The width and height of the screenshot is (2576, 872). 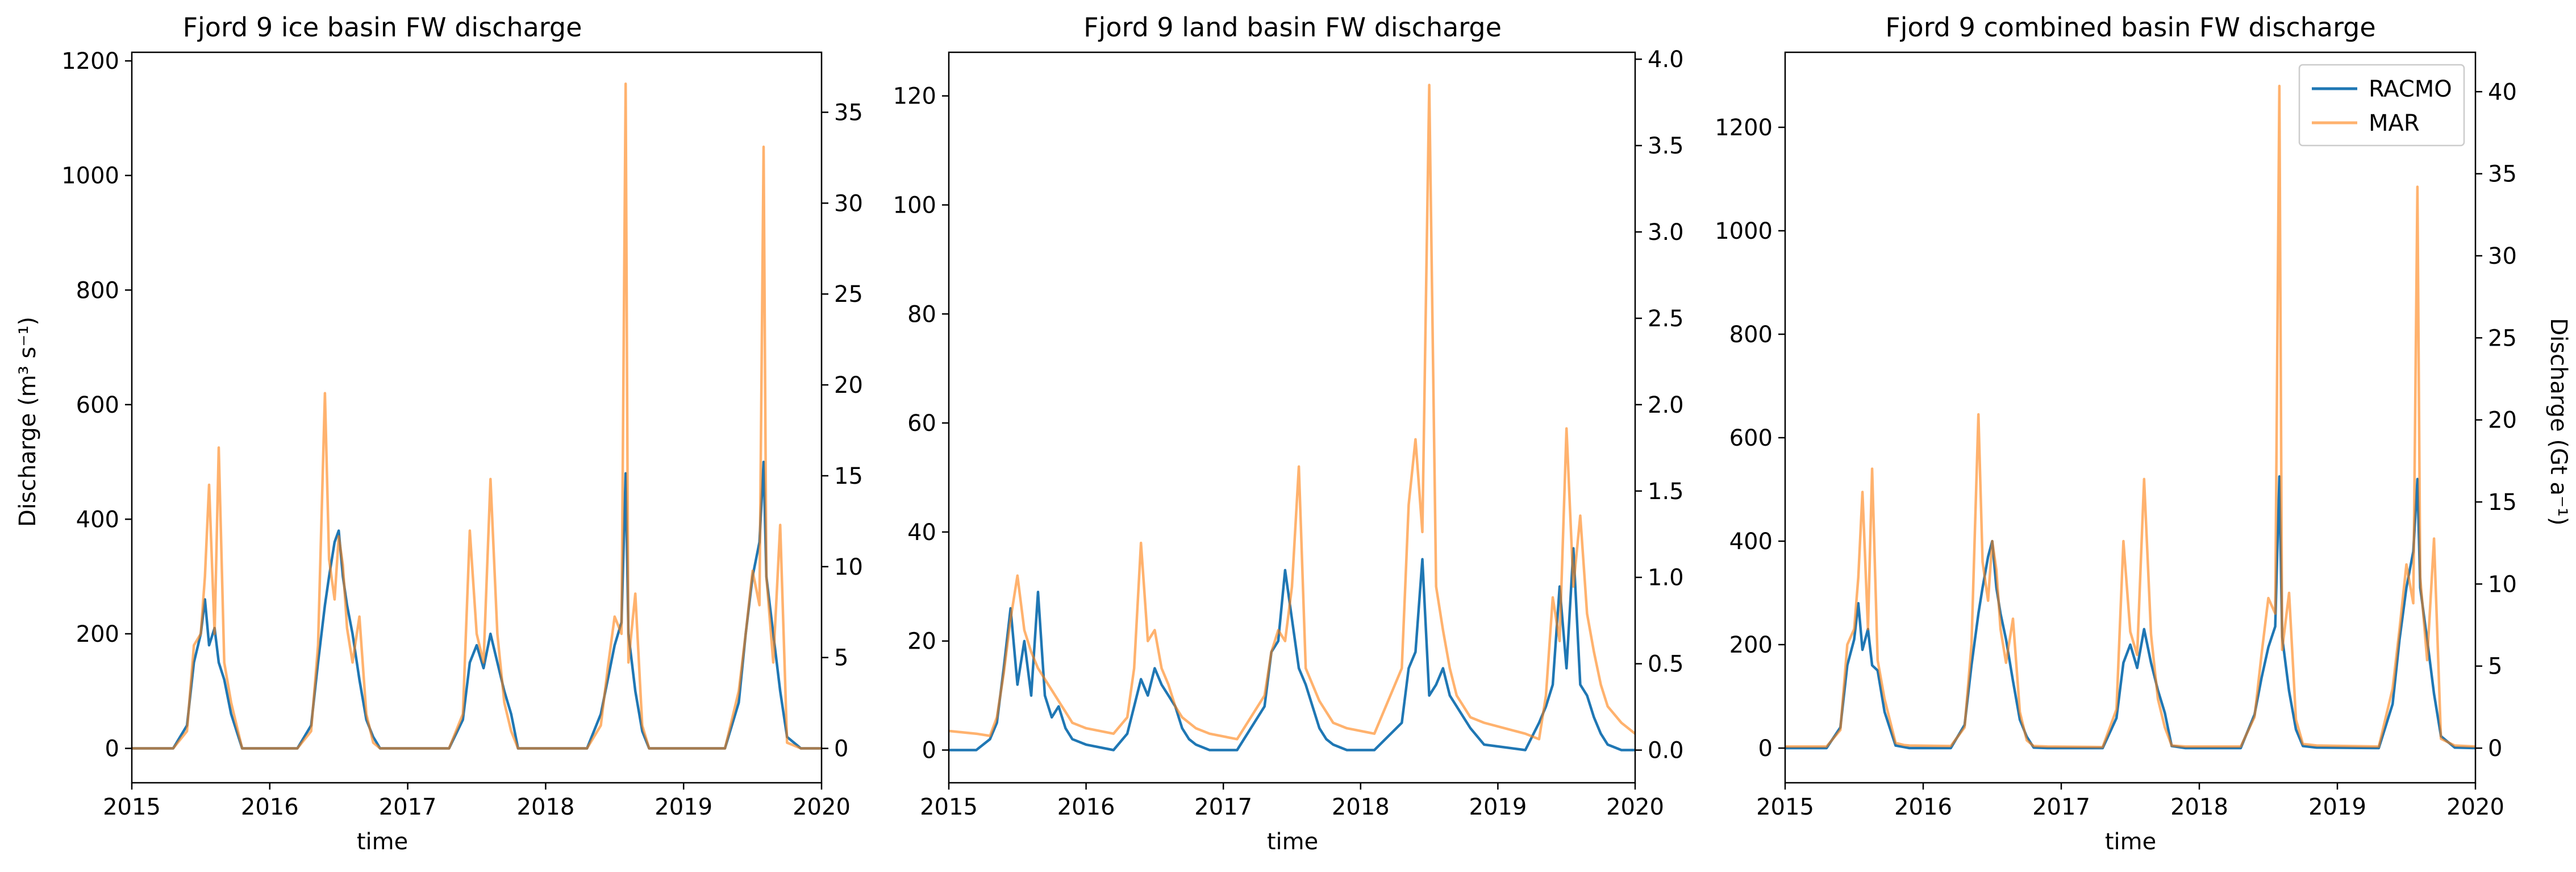 I want to click on legend-label: RACMO, so click(x=2410, y=89).